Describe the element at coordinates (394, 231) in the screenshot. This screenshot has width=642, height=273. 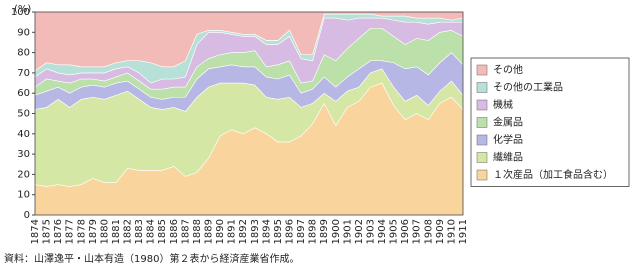
I see `x-tick-label: 1905` at that location.